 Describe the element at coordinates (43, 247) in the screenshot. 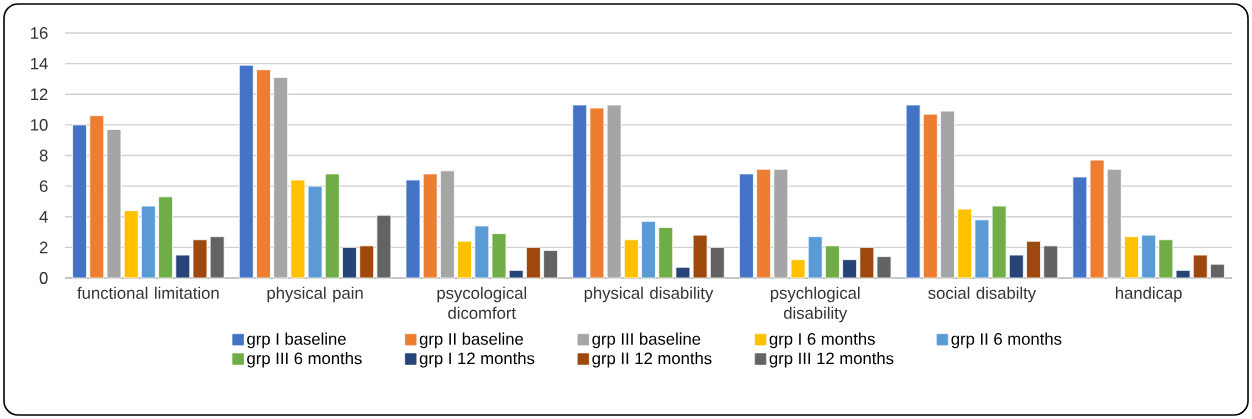

I see `y-tick-label: 2` at that location.